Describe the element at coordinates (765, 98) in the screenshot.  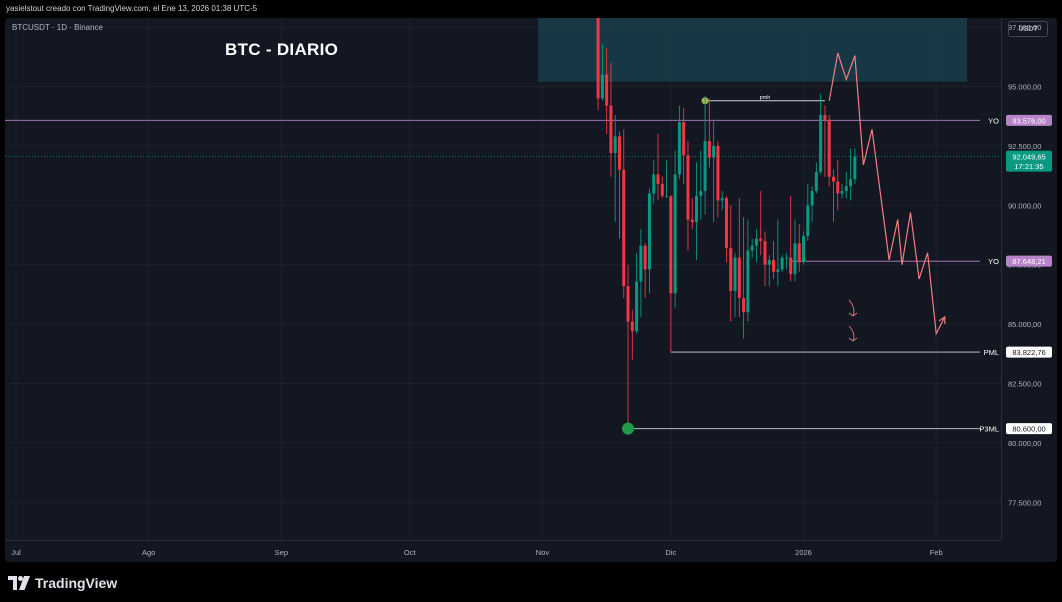
I see `range-line-label: pmh` at that location.